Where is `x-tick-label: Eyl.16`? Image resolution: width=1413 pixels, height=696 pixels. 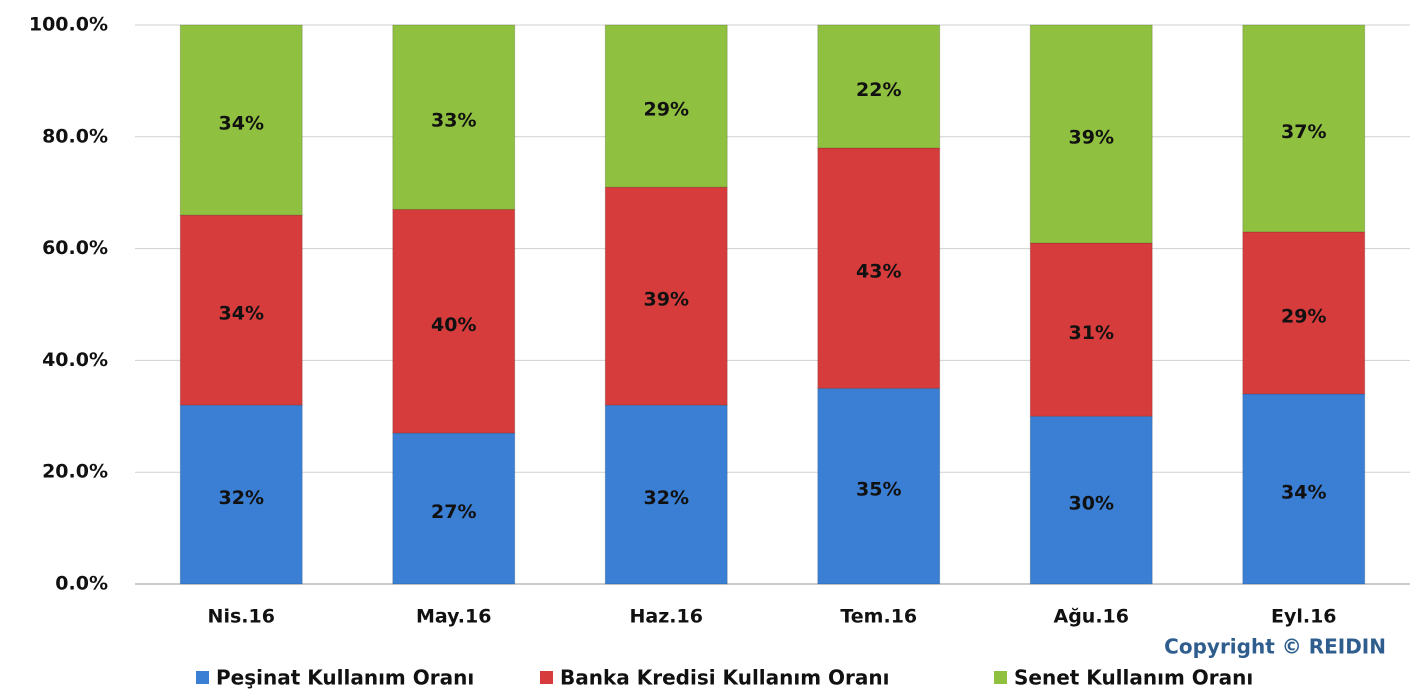
x-tick-label: Eyl.16 is located at coordinates (1304, 617).